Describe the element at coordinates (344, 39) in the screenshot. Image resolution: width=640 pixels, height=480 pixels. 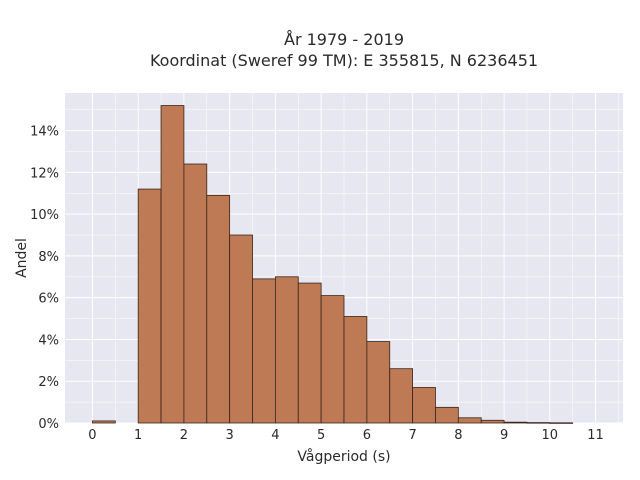
I see `chart-title: År 1979 - 2019` at that location.